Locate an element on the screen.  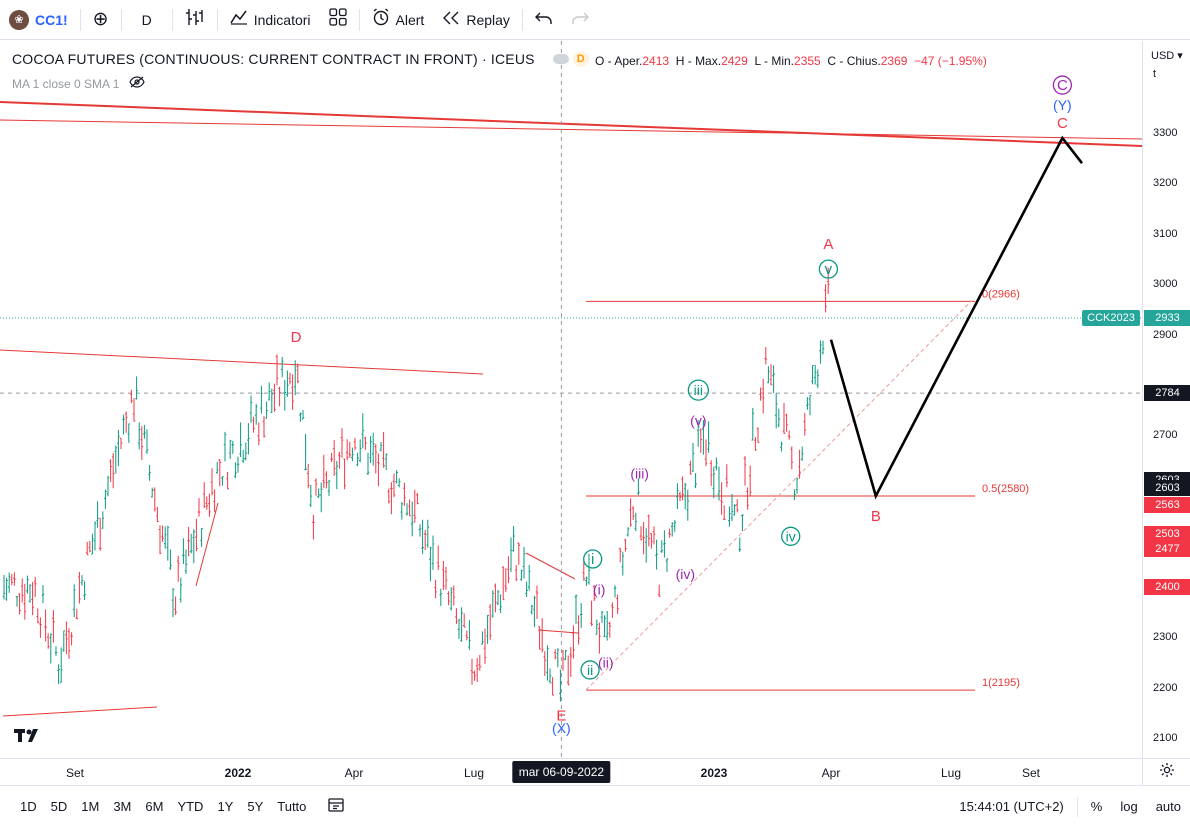
clock-timezone: 15:44:01 (UTC+2) is located at coordinates (1011, 806).